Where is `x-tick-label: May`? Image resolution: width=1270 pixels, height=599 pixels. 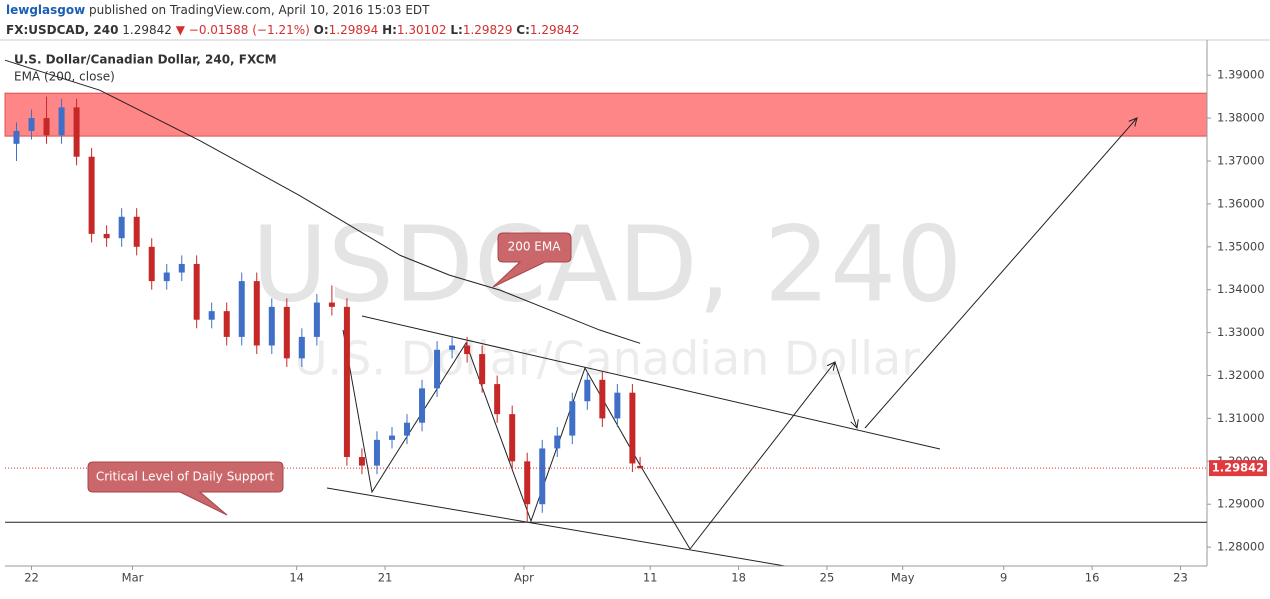
x-tick-label: May is located at coordinates (903, 578).